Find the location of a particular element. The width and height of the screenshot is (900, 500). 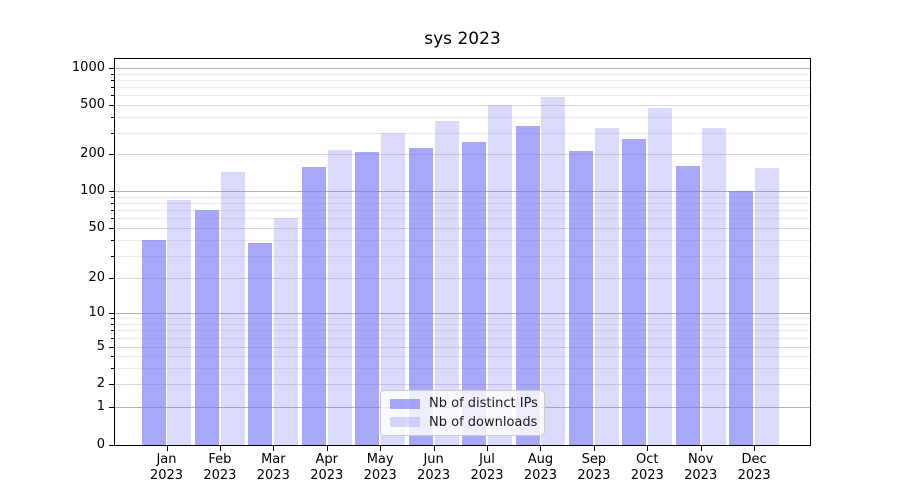

x-tick-label-feb: Feb 2023 is located at coordinates (220, 467).